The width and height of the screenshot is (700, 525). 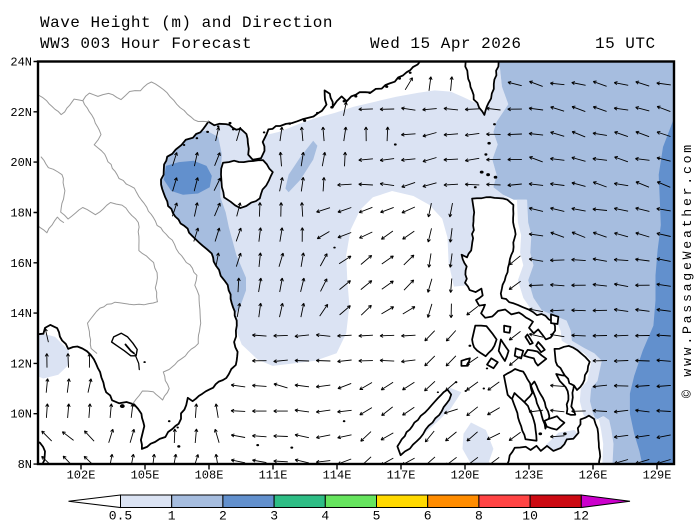 I want to click on svg-text: 15 UTC, so click(x=625, y=44).